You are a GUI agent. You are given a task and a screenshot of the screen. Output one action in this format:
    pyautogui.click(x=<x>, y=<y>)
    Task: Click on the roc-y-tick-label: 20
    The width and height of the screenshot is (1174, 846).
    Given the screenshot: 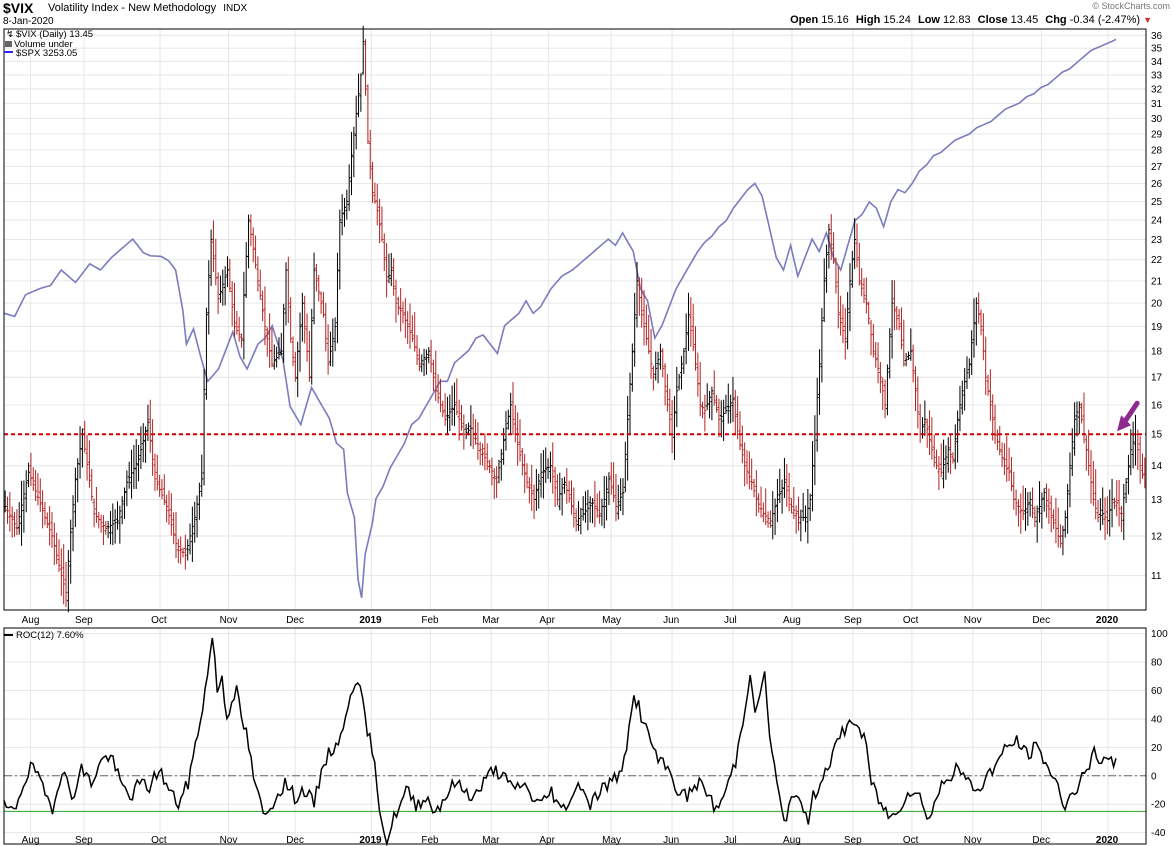 What is the action you would take?
    pyautogui.click(x=1157, y=748)
    